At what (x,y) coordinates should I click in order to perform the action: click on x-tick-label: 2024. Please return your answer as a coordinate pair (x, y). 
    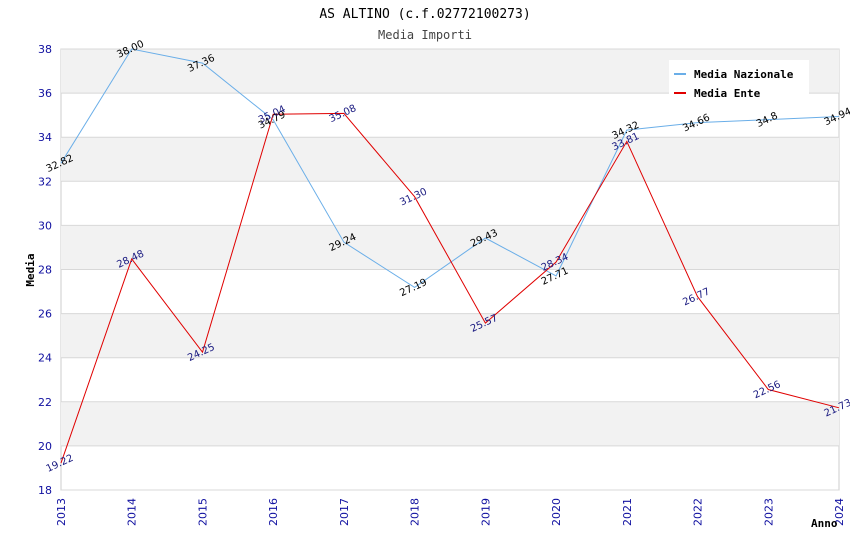
    Looking at the image, I should click on (839, 512).